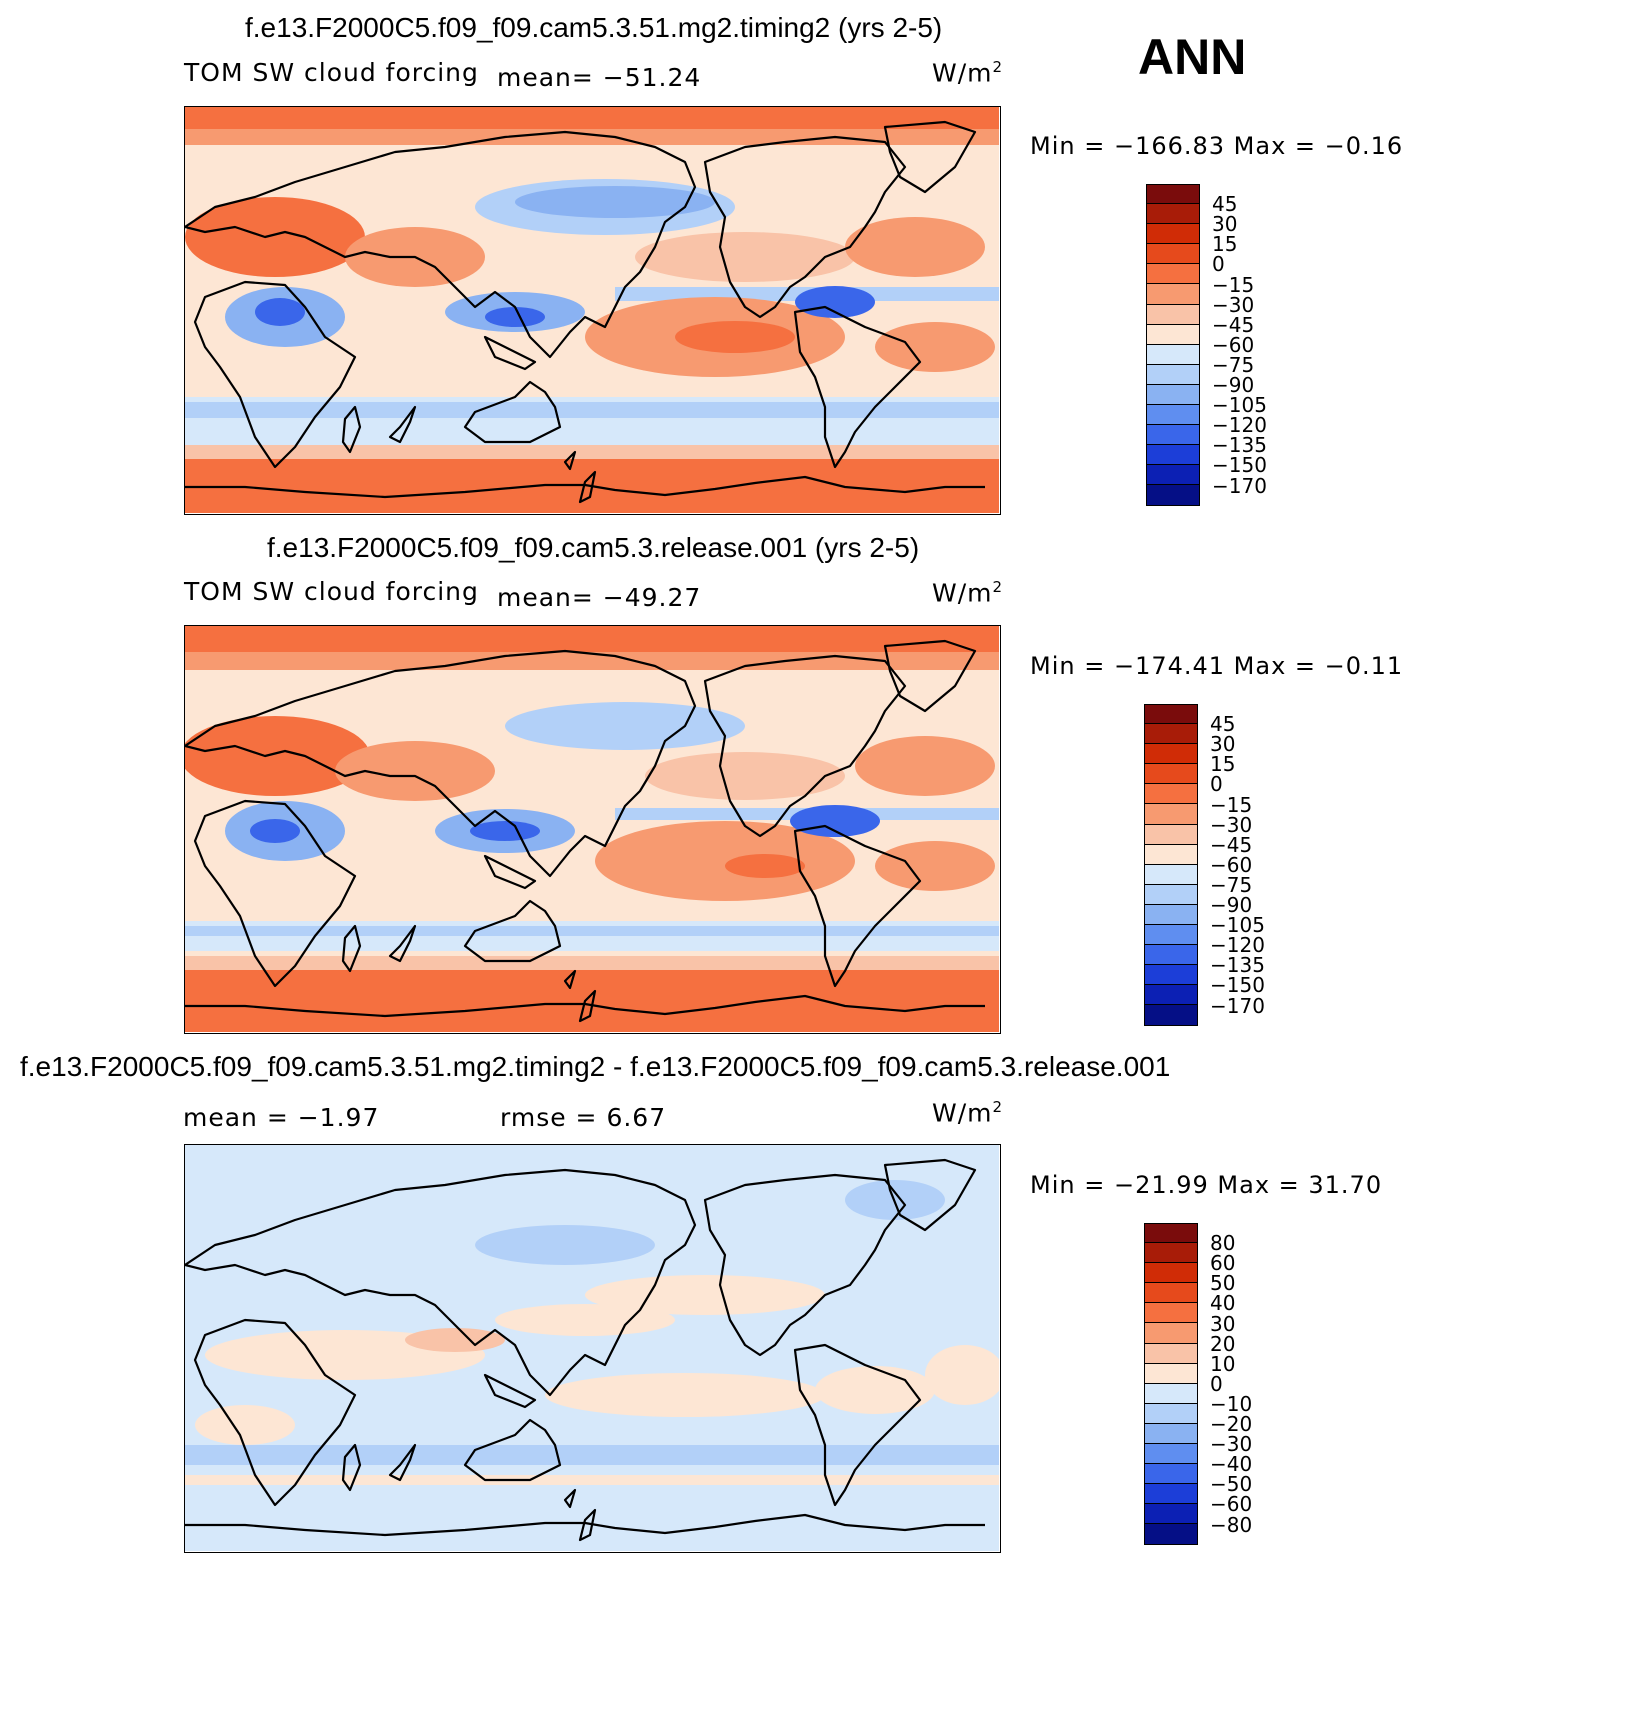 This screenshot has height=1730, width=1630. I want to click on colorbar-tick-label: −10, so click(1231, 1403).